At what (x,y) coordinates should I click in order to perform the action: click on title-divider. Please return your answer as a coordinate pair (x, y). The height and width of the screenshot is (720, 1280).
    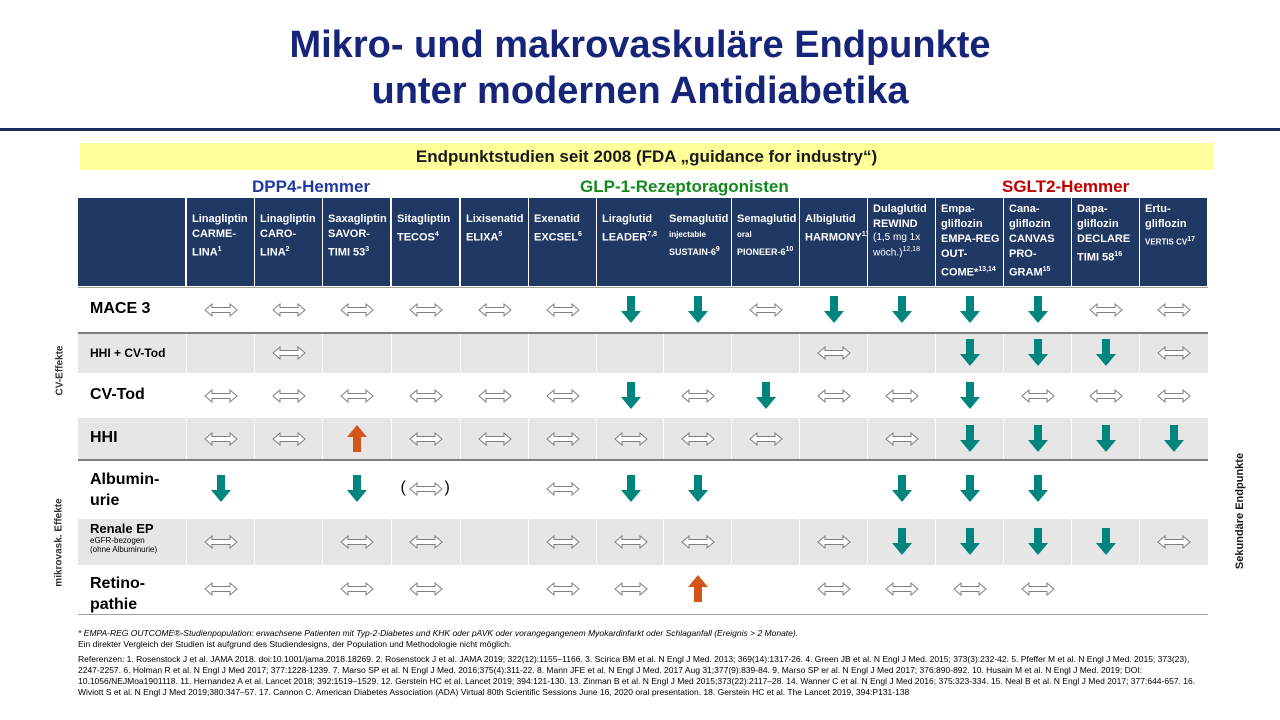
    Looking at the image, I should click on (640, 129).